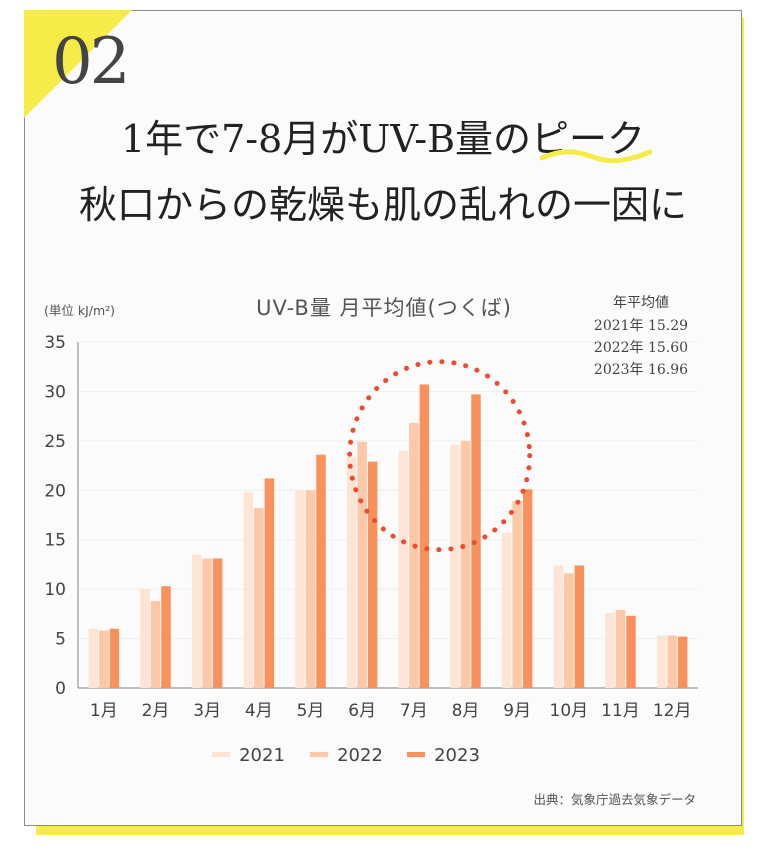 The width and height of the screenshot is (760, 849). What do you see at coordinates (55, 343) in the screenshot?
I see `y-tick-label: 35` at bounding box center [55, 343].